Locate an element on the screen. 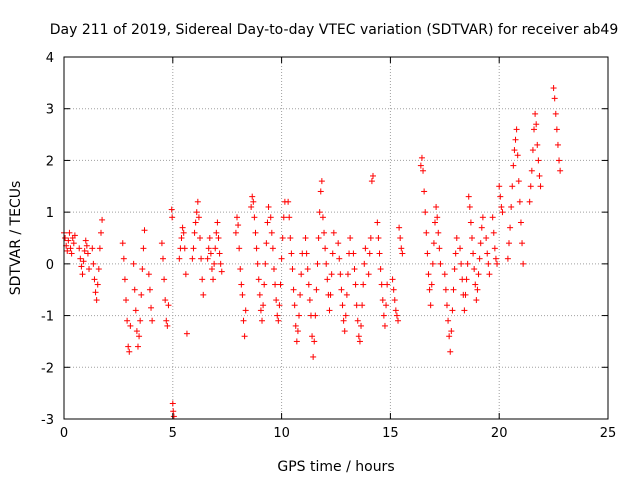 The width and height of the screenshot is (640, 480). x-axis-label: GPS time / hours is located at coordinates (335, 467).